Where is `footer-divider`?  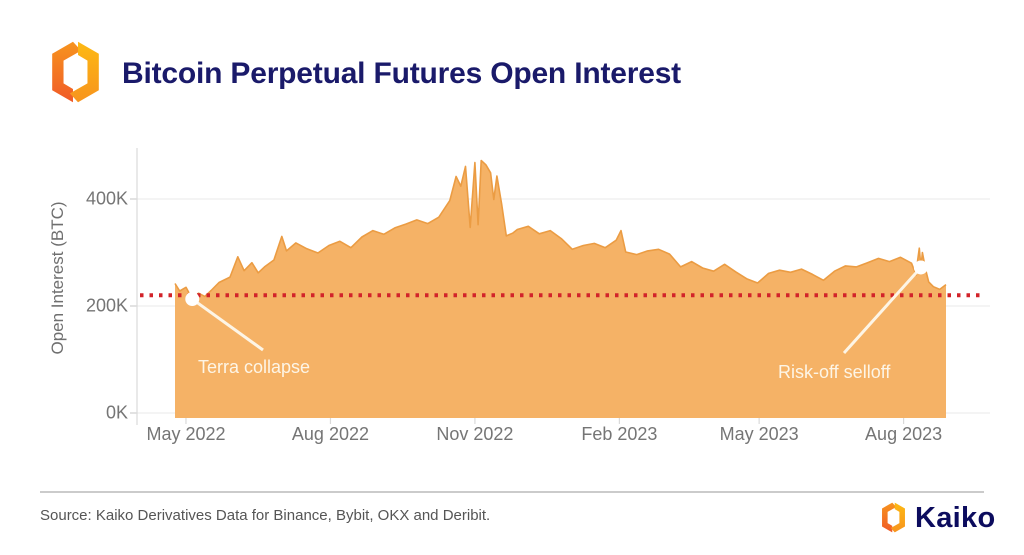
footer-divider is located at coordinates (512, 492).